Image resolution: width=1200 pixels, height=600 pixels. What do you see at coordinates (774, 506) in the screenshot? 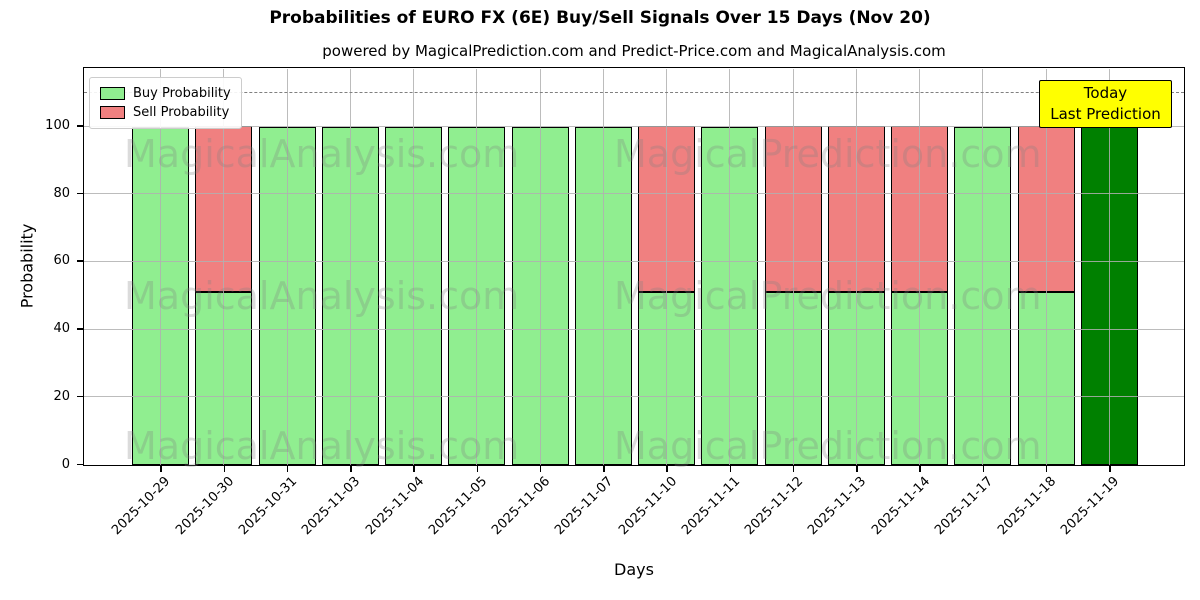
I see `x-tick-label: 2025-11-12` at bounding box center [774, 506].